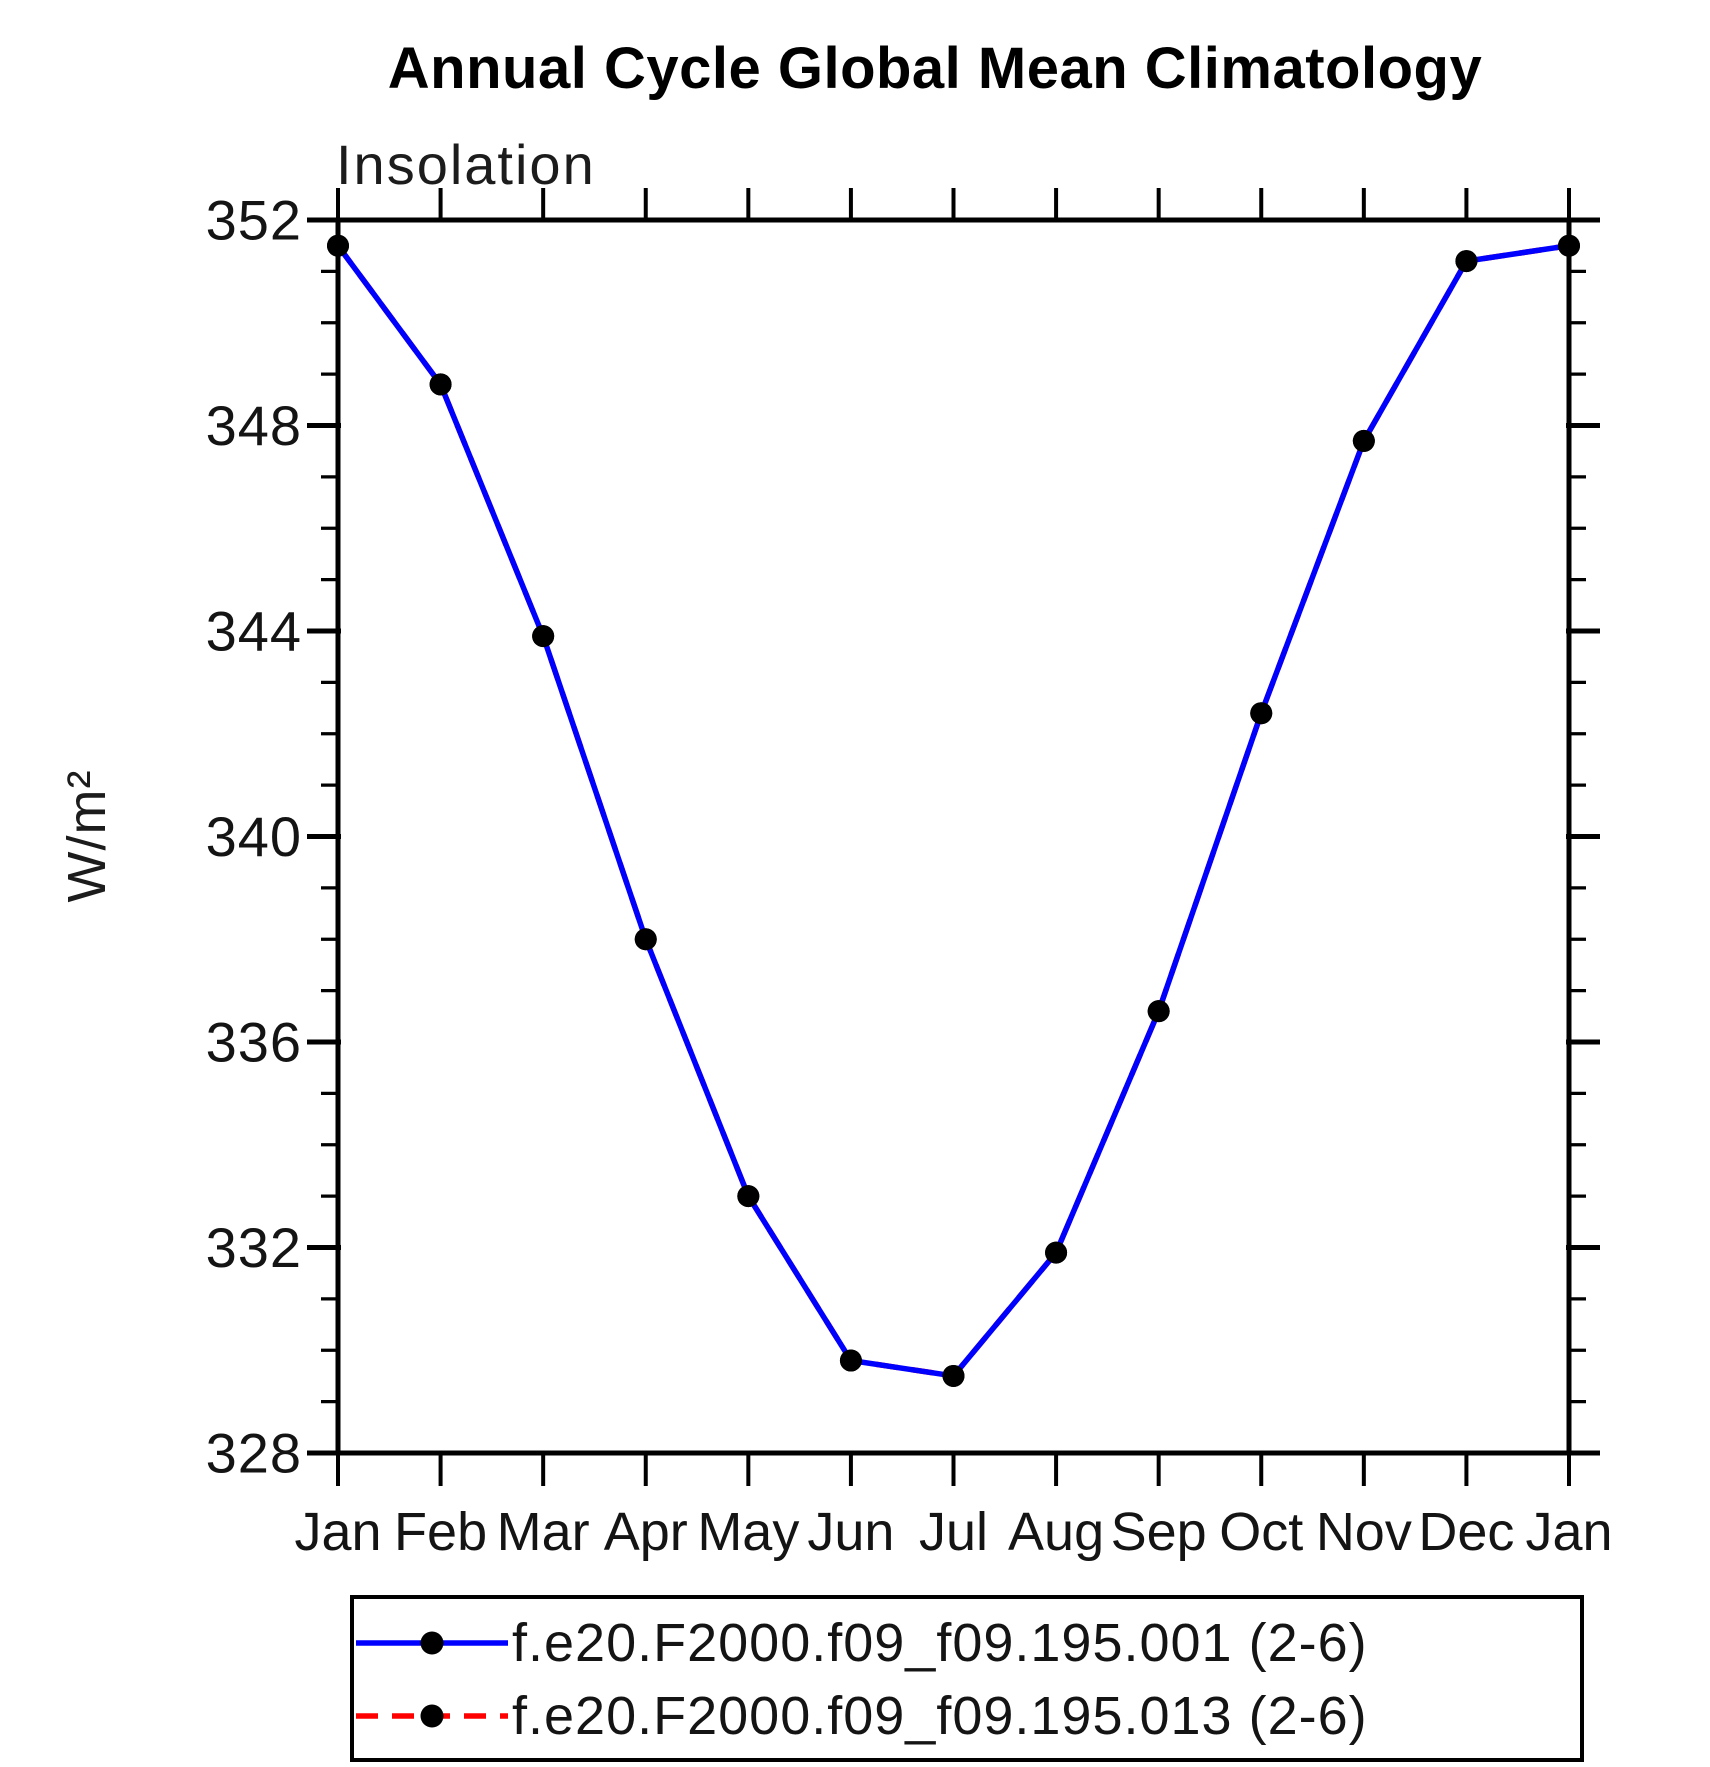  I want to click on x-tick-label: Apr, so click(646, 1532).